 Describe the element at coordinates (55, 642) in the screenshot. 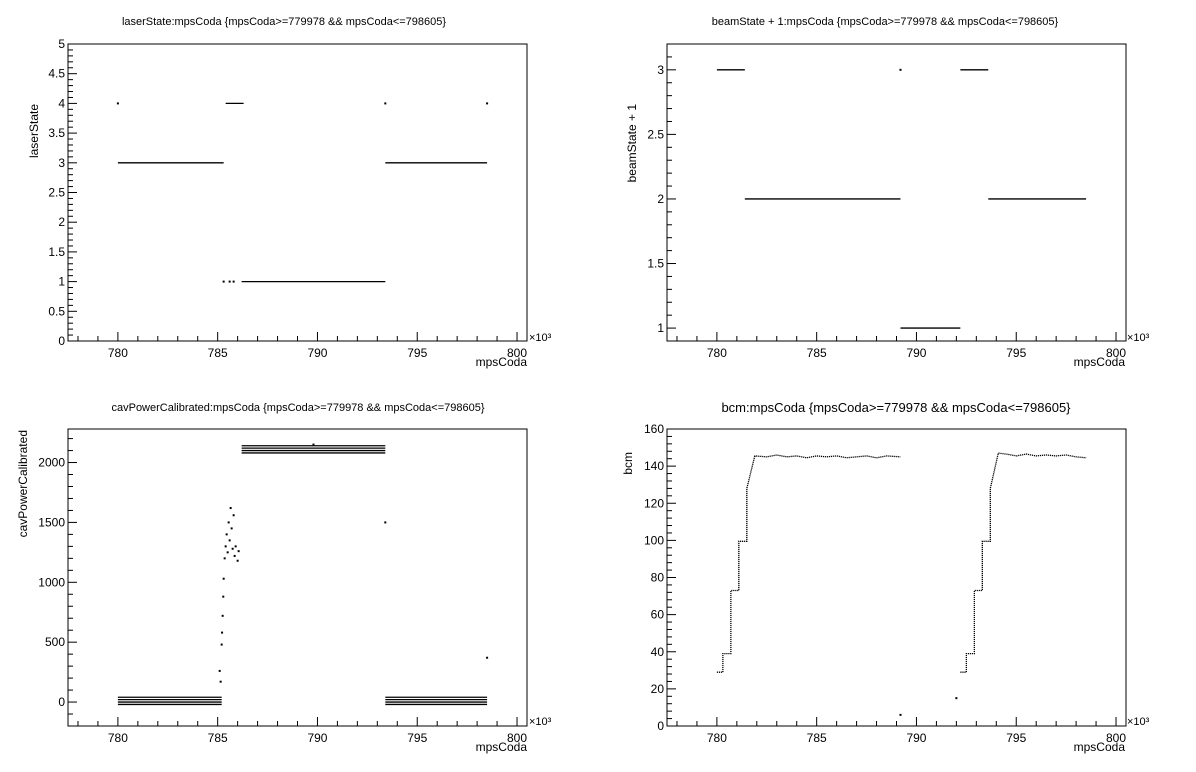

I see `y-tick-label: 500` at that location.